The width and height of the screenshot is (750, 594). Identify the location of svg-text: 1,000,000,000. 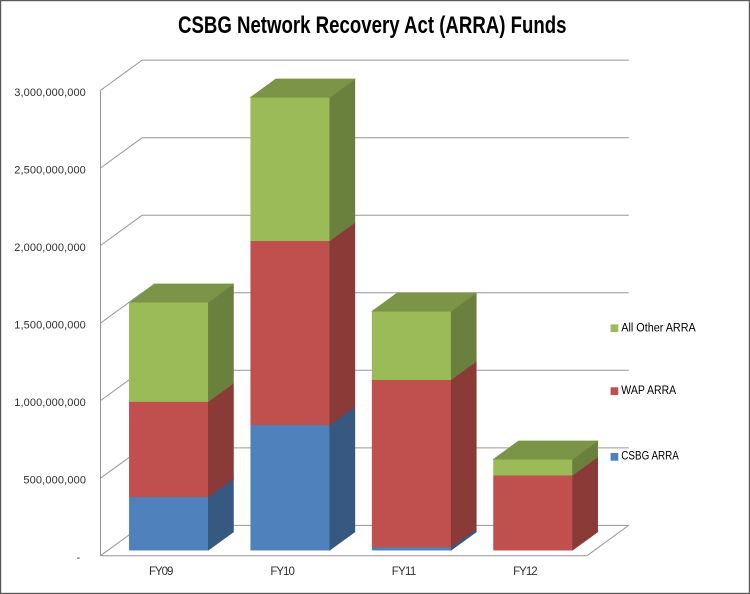
(50, 403).